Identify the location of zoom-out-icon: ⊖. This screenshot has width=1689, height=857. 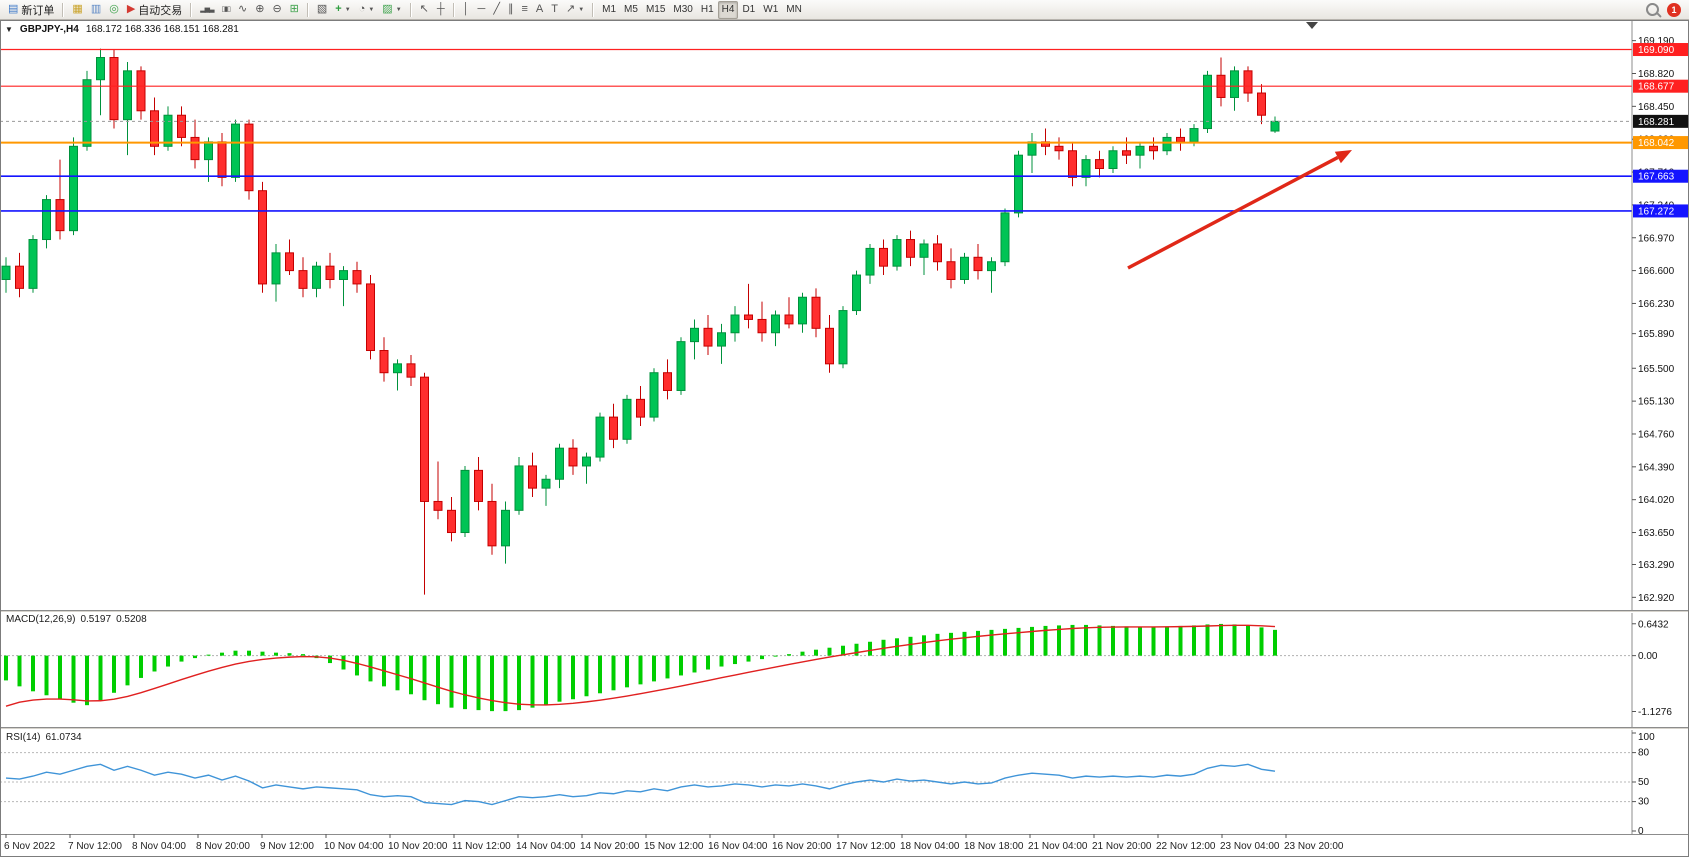
(276, 10).